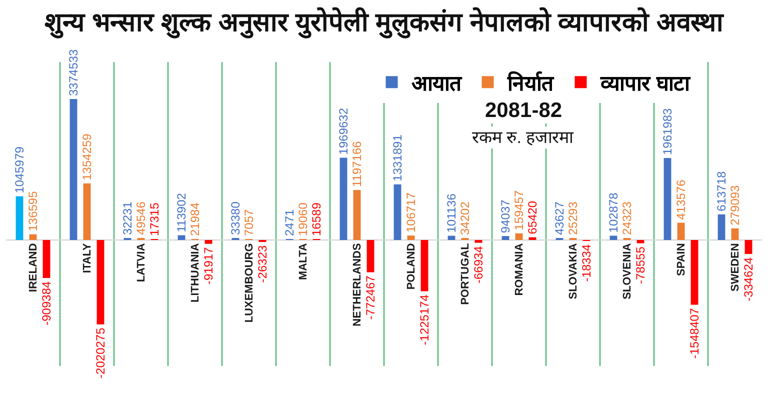  What do you see at coordinates (358, 284) in the screenshot?
I see `x-tick-label: NETHERLANDS` at bounding box center [358, 284].